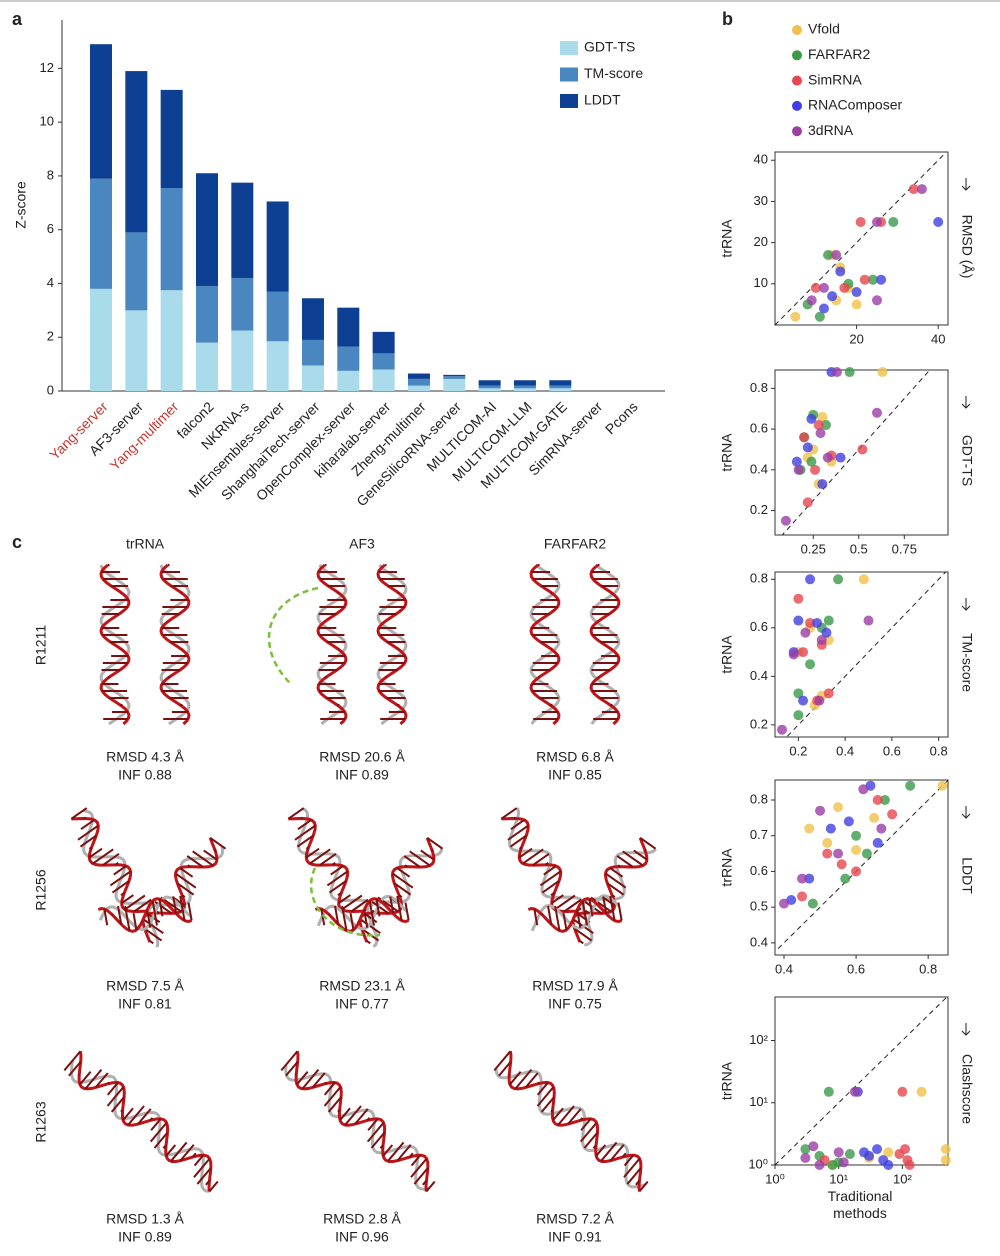  I want to click on structure-metric: INF 0.77, so click(362, 1004).